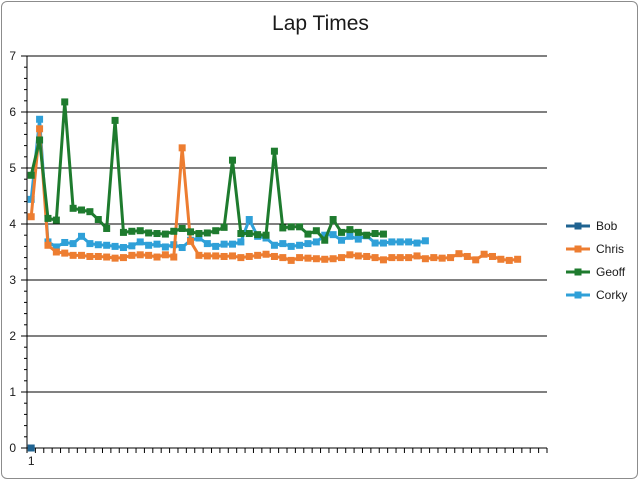 The height and width of the screenshot is (482, 641). What do you see at coordinates (31, 461) in the screenshot?
I see `x-tick-label: 1` at bounding box center [31, 461].